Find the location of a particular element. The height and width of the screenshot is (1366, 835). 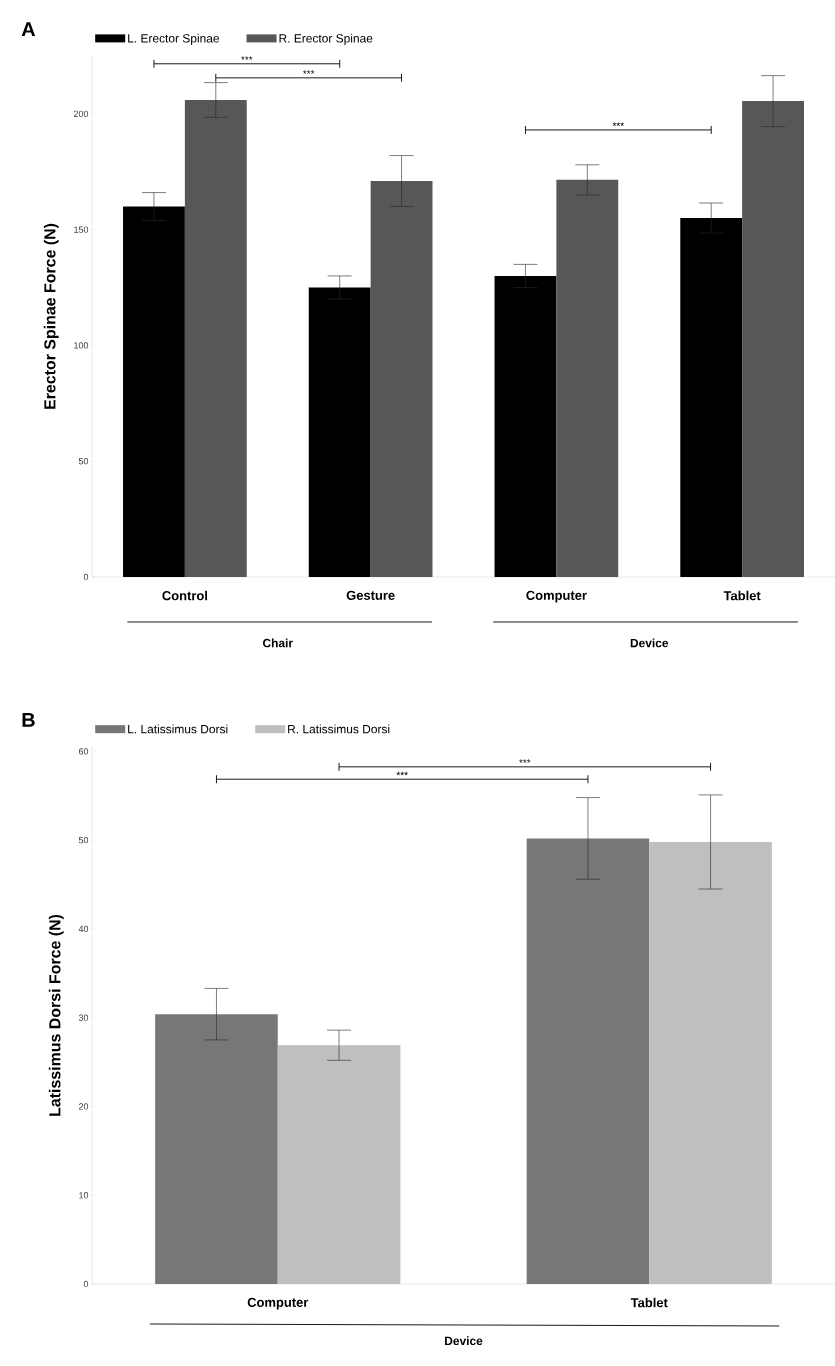

text: Chair is located at coordinates (277, 643).